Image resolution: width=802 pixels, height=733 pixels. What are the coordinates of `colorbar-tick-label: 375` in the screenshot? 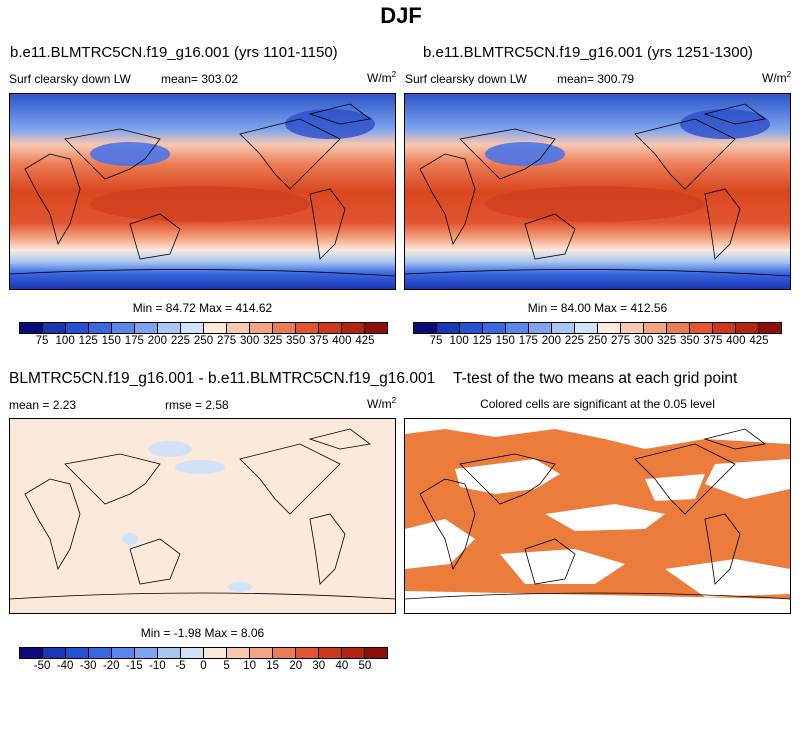 It's located at (713, 341).